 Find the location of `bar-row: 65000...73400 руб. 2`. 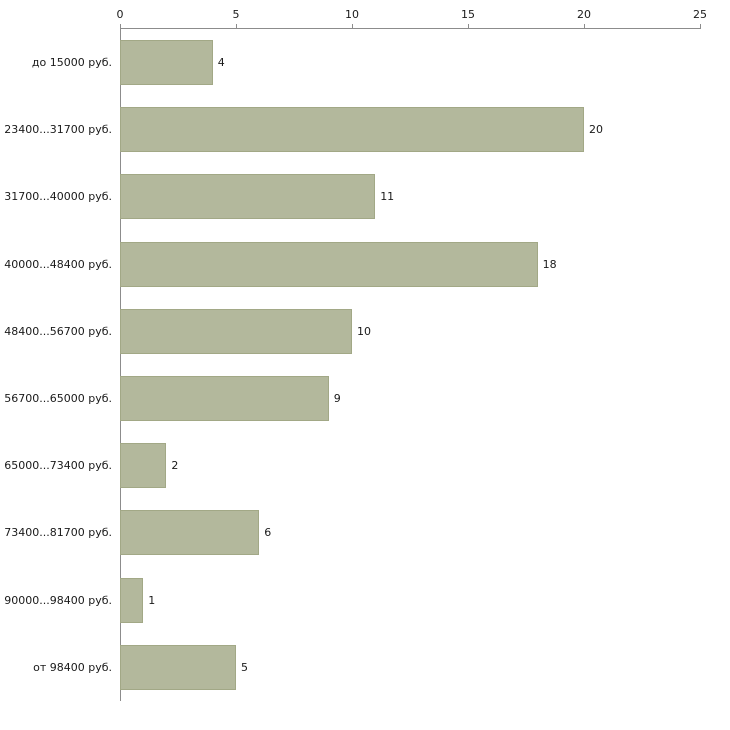

bar-row: 65000...73400 руб. 2 is located at coordinates (365, 465).